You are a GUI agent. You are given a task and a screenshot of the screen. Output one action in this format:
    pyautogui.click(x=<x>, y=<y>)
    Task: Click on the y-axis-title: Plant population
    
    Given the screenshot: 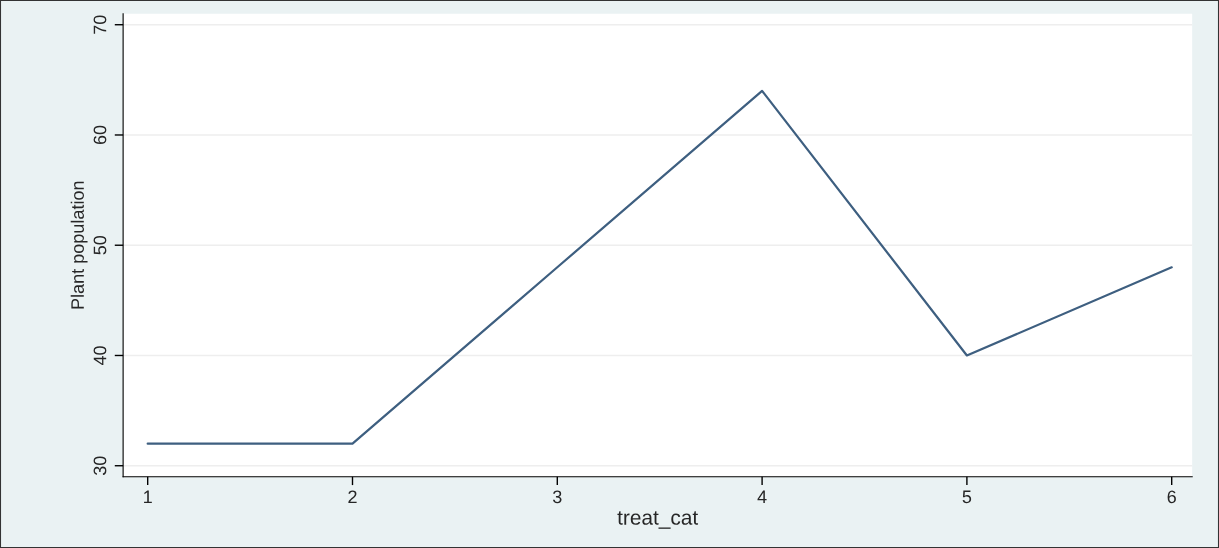 What is the action you would take?
    pyautogui.click(x=79, y=245)
    